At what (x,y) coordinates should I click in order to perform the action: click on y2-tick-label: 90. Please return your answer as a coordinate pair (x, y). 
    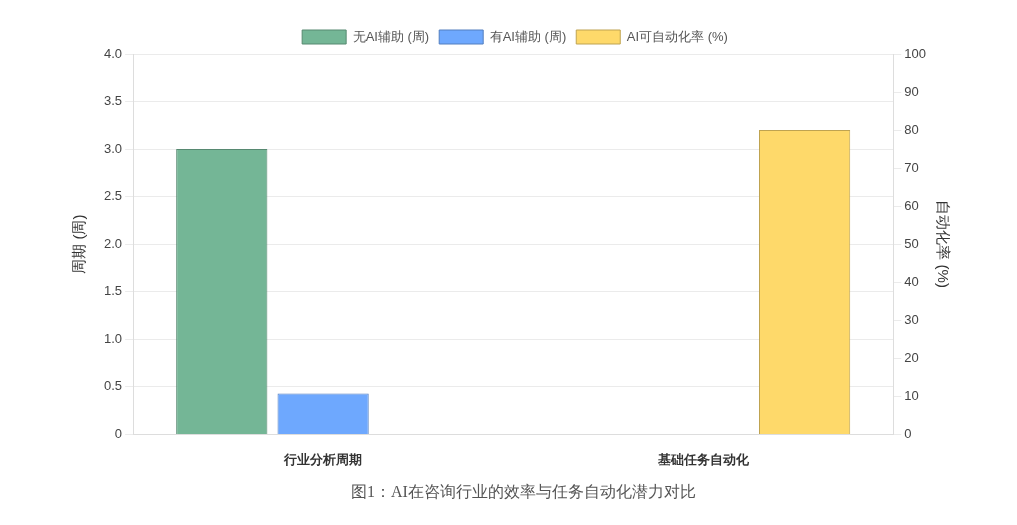
    Looking at the image, I should click on (911, 91).